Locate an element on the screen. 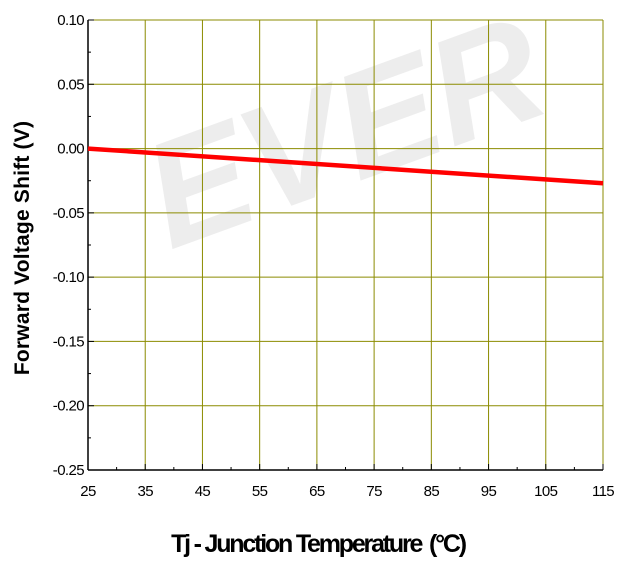  x-tick-label: 55 is located at coordinates (260, 491).